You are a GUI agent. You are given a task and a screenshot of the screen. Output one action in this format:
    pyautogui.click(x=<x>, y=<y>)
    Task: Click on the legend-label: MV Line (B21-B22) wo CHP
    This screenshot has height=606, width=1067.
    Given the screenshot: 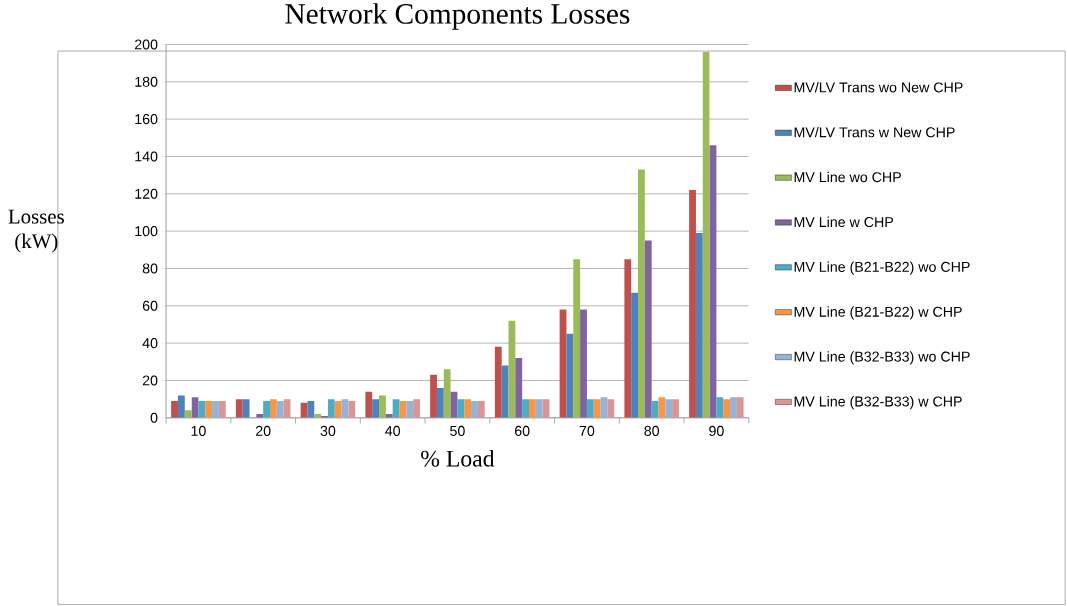 What is the action you would take?
    pyautogui.click(x=882, y=268)
    